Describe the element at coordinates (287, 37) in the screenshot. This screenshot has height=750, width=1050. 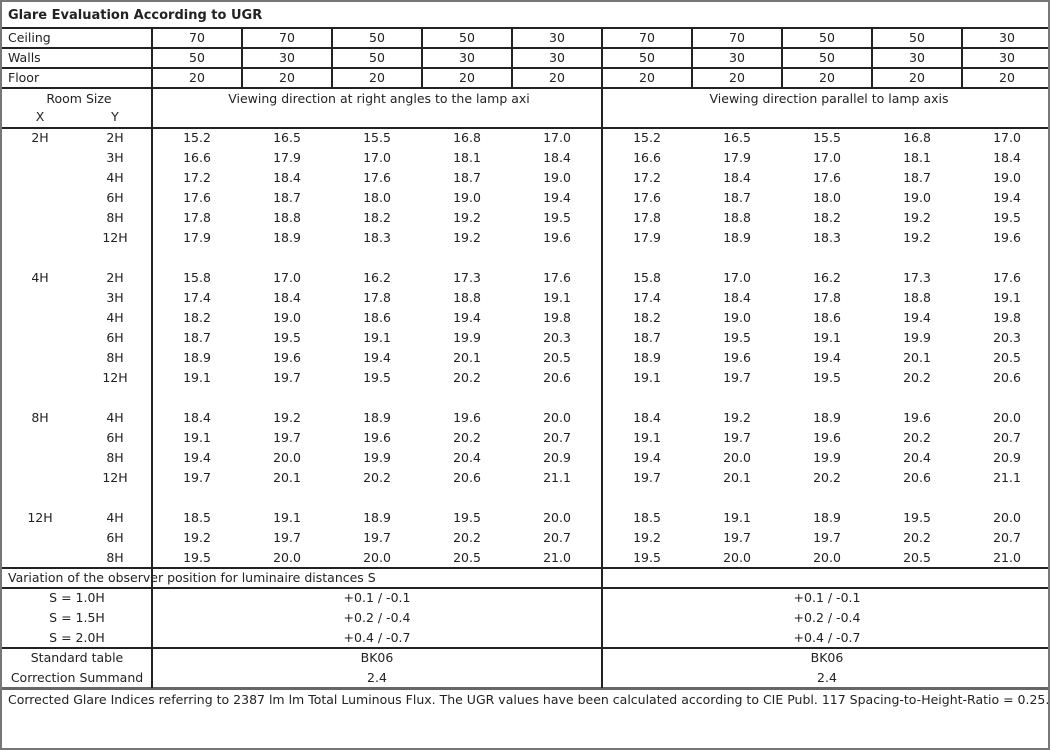
I see `reflectance-value: 70` at that location.